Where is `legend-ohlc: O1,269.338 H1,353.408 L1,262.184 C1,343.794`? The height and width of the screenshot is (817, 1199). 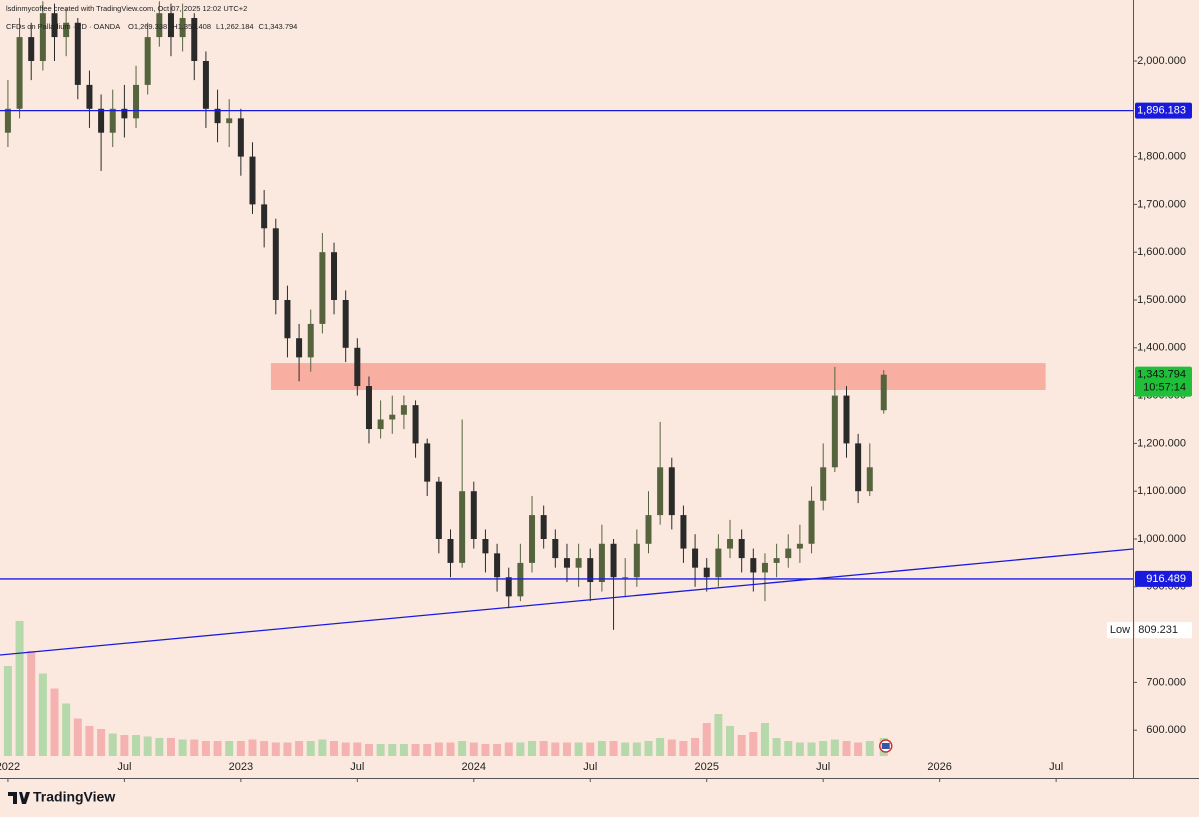 legend-ohlc: O1,269.338 H1,353.408 L1,262.184 C1,343.794 is located at coordinates (212, 26).